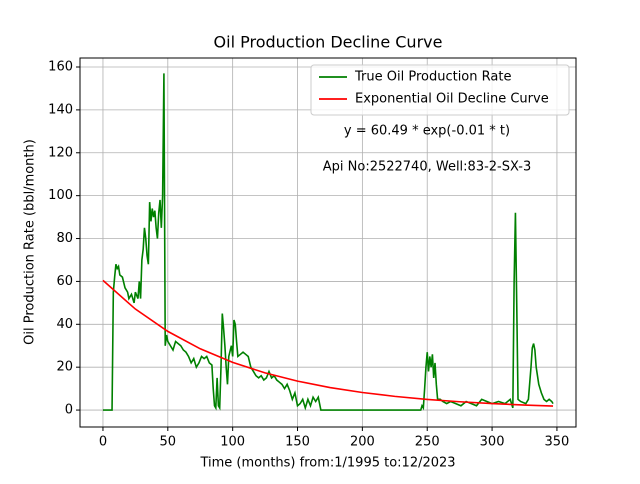 This screenshot has height=484, width=640. Describe the element at coordinates (452, 99) in the screenshot. I see `legend-label: Exponential Oil Decline Curve` at that location.